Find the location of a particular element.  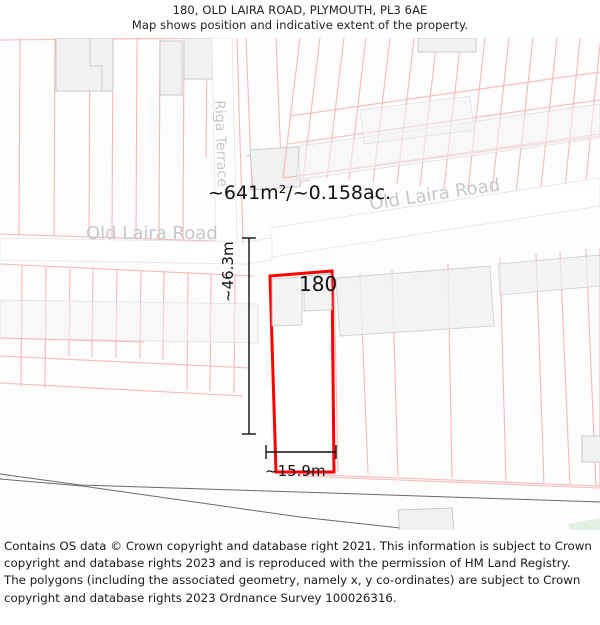

building-group-northwest is located at coordinates (142, 67).